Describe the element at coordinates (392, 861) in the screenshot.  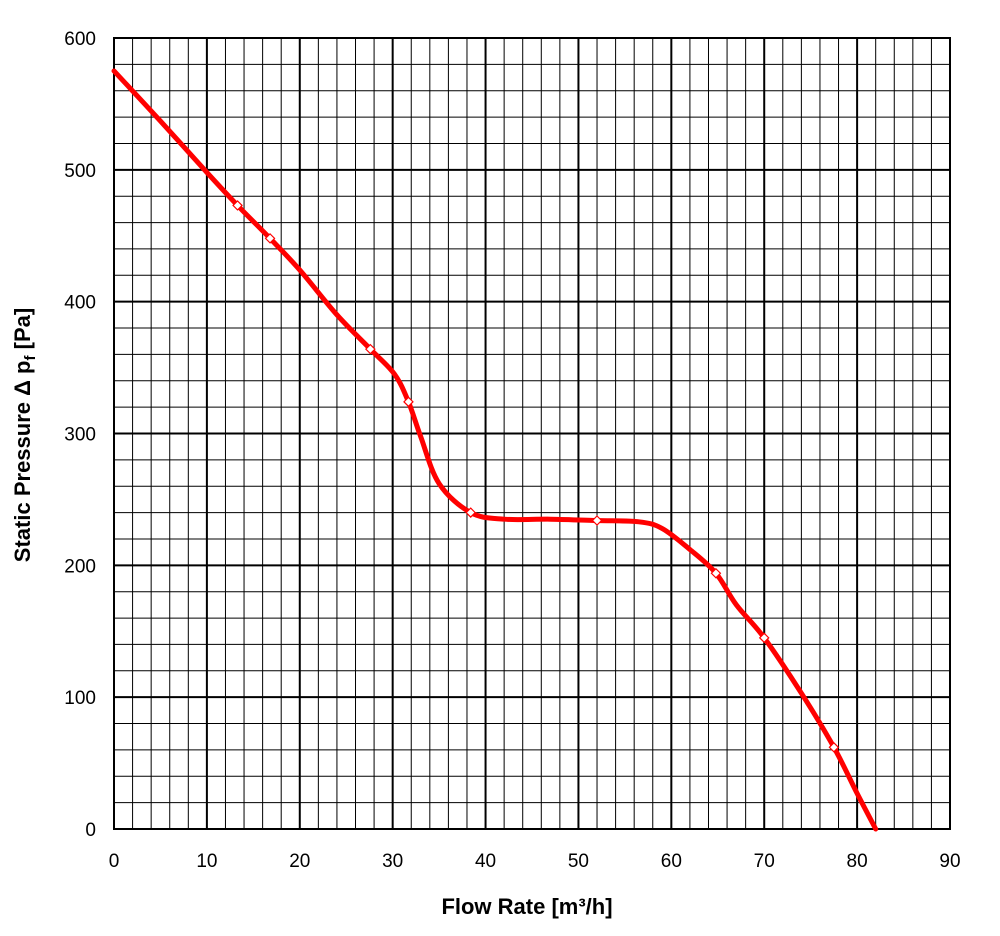
I see `x-tick-label: 30` at that location.